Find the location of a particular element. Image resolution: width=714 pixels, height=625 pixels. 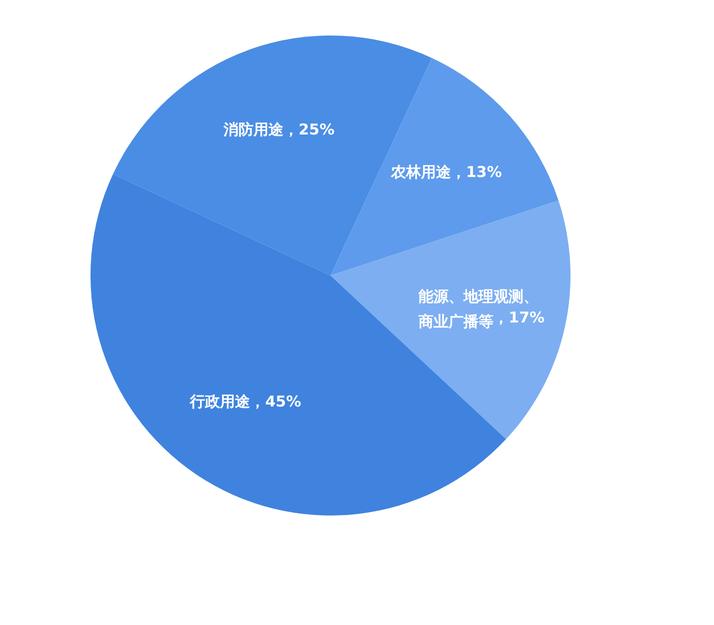

slice-label: 农林用途 is located at coordinates (421, 172).